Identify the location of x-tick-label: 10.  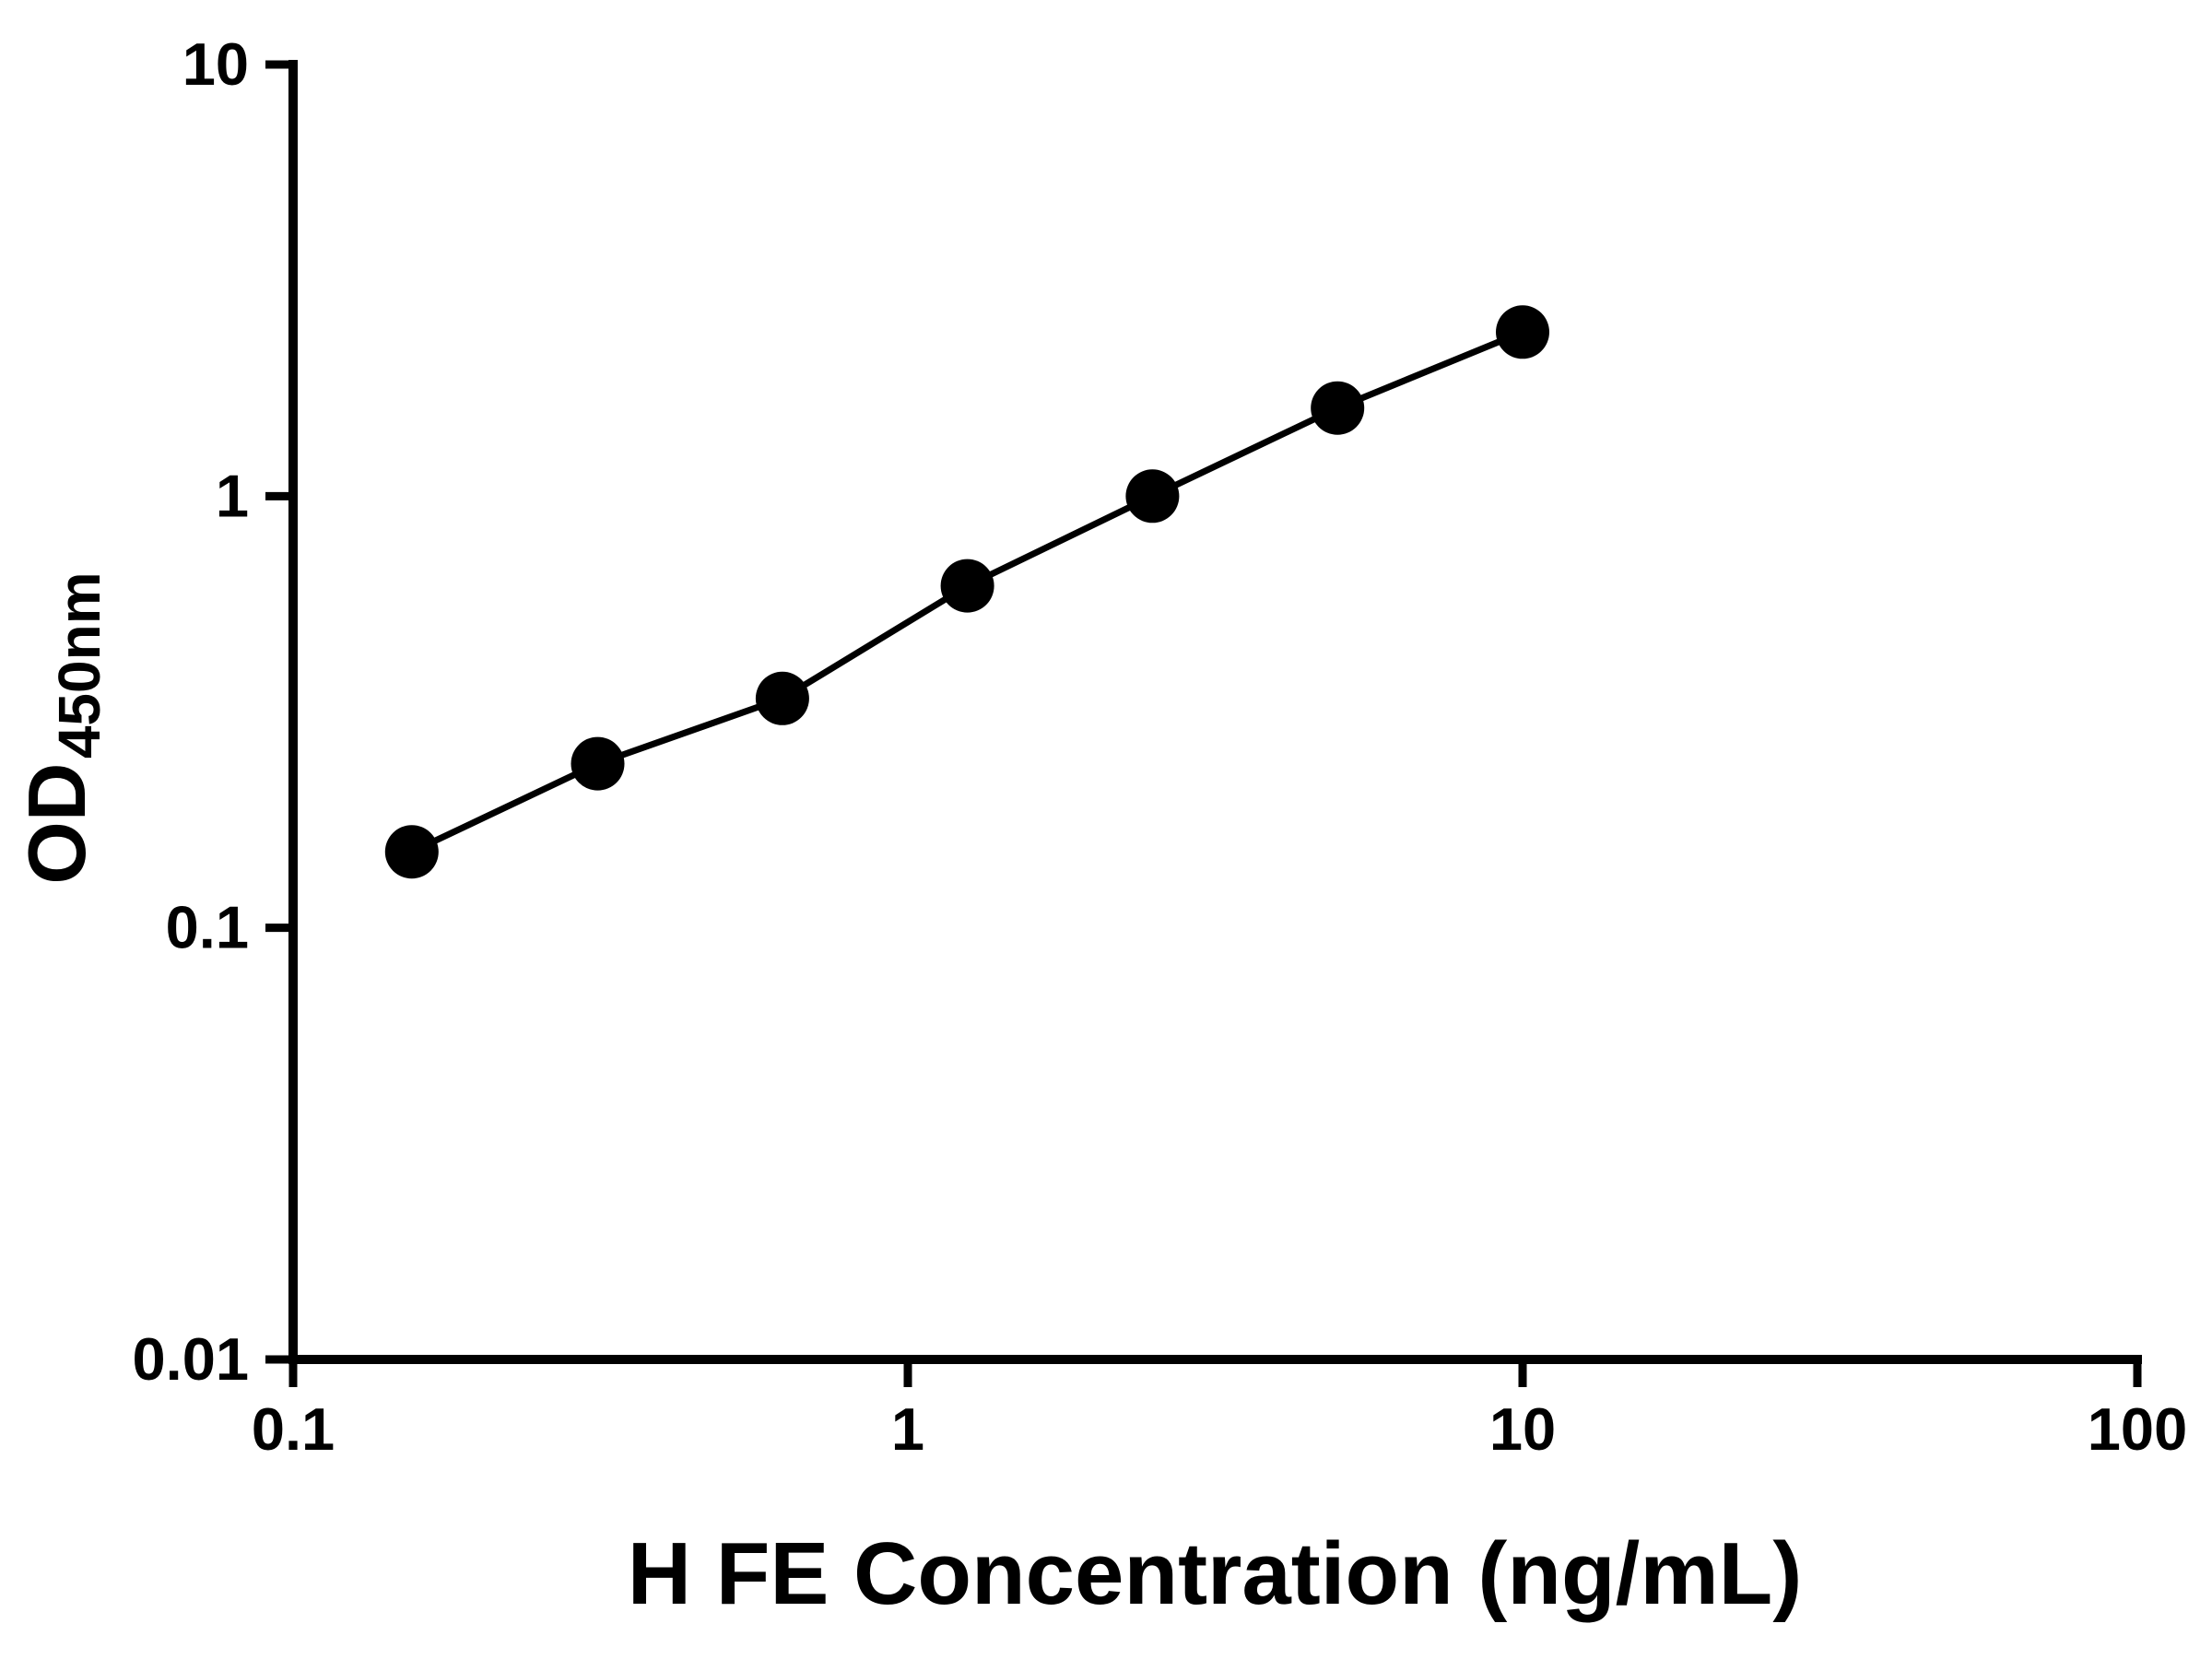
(1522, 1429).